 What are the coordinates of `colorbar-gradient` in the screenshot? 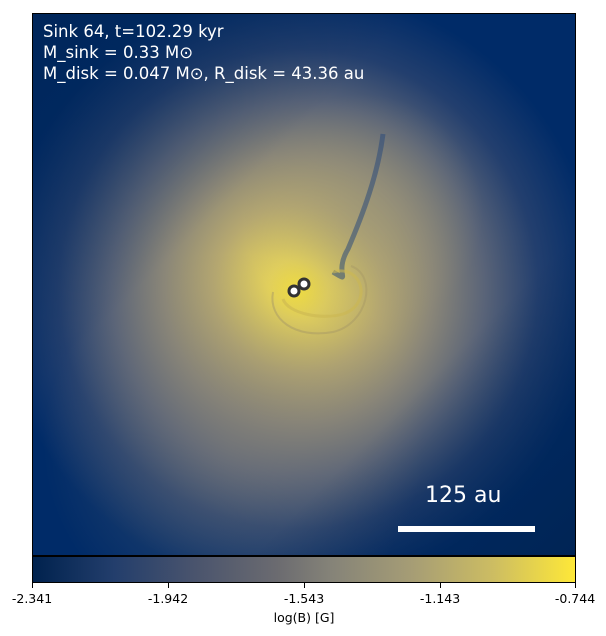 It's located at (304, 569).